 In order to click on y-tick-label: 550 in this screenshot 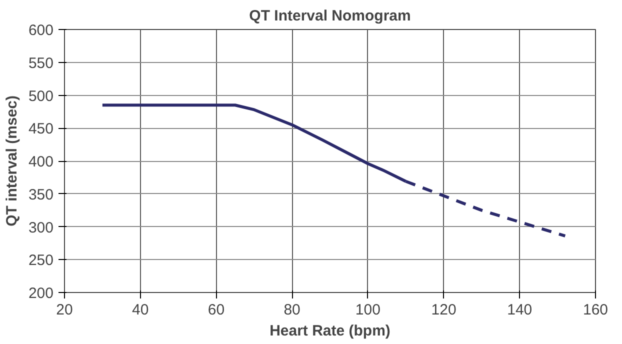, I will do `click(41, 63)`.